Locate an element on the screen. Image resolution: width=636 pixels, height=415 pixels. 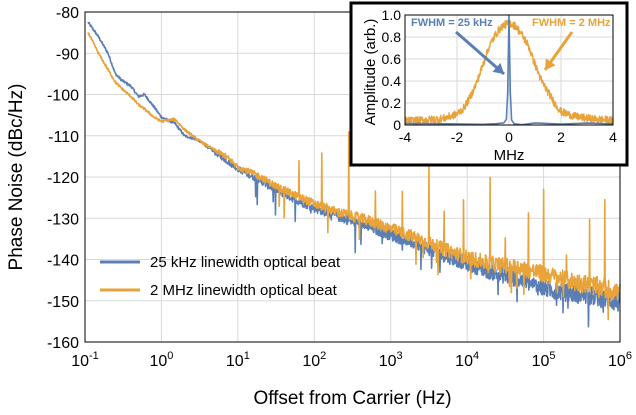
y-axis-title: Phase Noise (dBc/Hz) is located at coordinates (16, 177).